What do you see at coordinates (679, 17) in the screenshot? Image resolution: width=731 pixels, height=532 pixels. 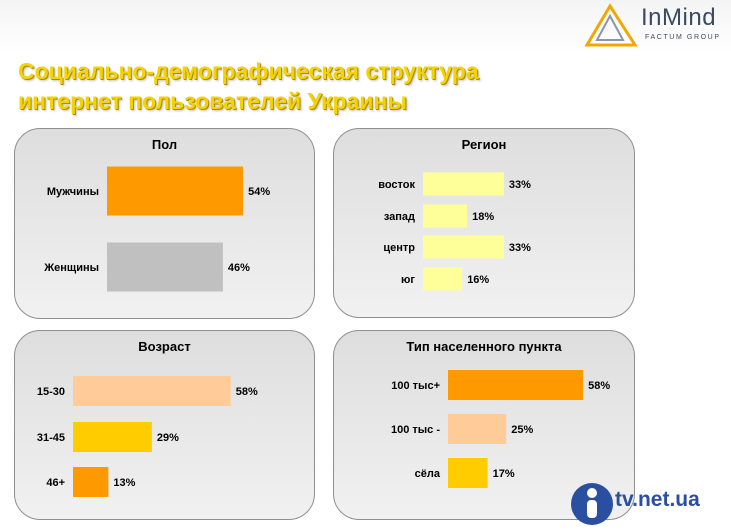 I see `logo-name: InMind` at bounding box center [679, 17].